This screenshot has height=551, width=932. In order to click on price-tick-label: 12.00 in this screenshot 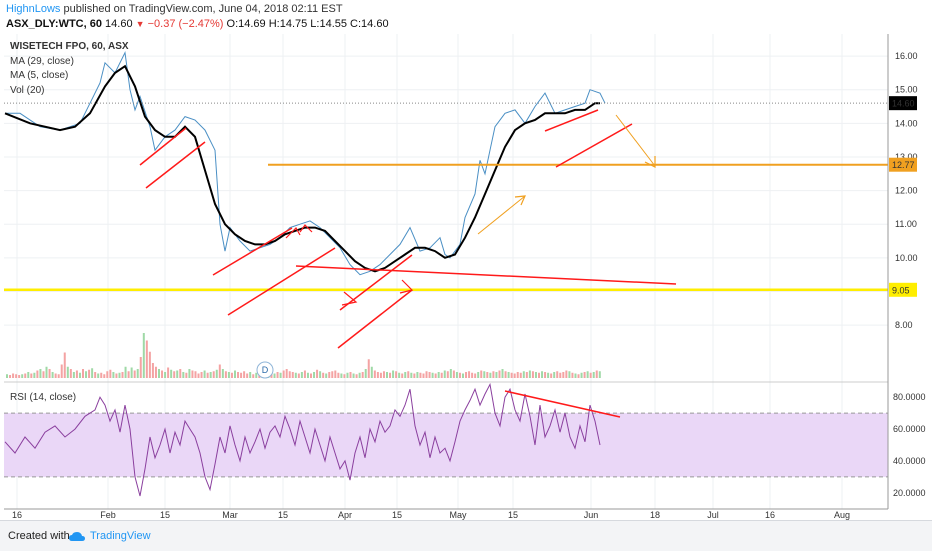, I will do `click(906, 191)`.